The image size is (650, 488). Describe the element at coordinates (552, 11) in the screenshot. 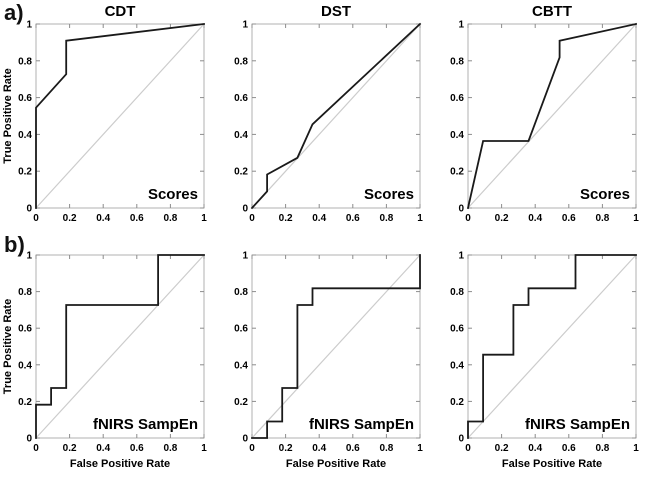

I see `plot-title: CBTT` at that location.